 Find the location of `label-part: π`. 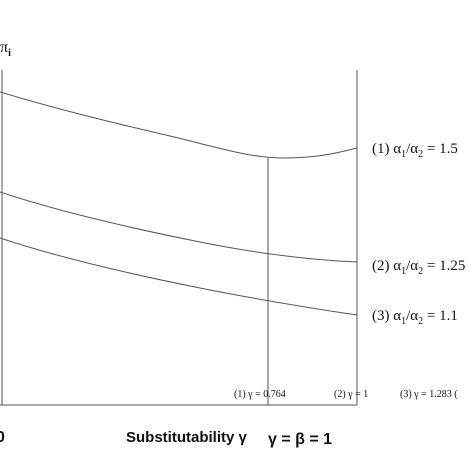

label-part: π is located at coordinates (4, 47).